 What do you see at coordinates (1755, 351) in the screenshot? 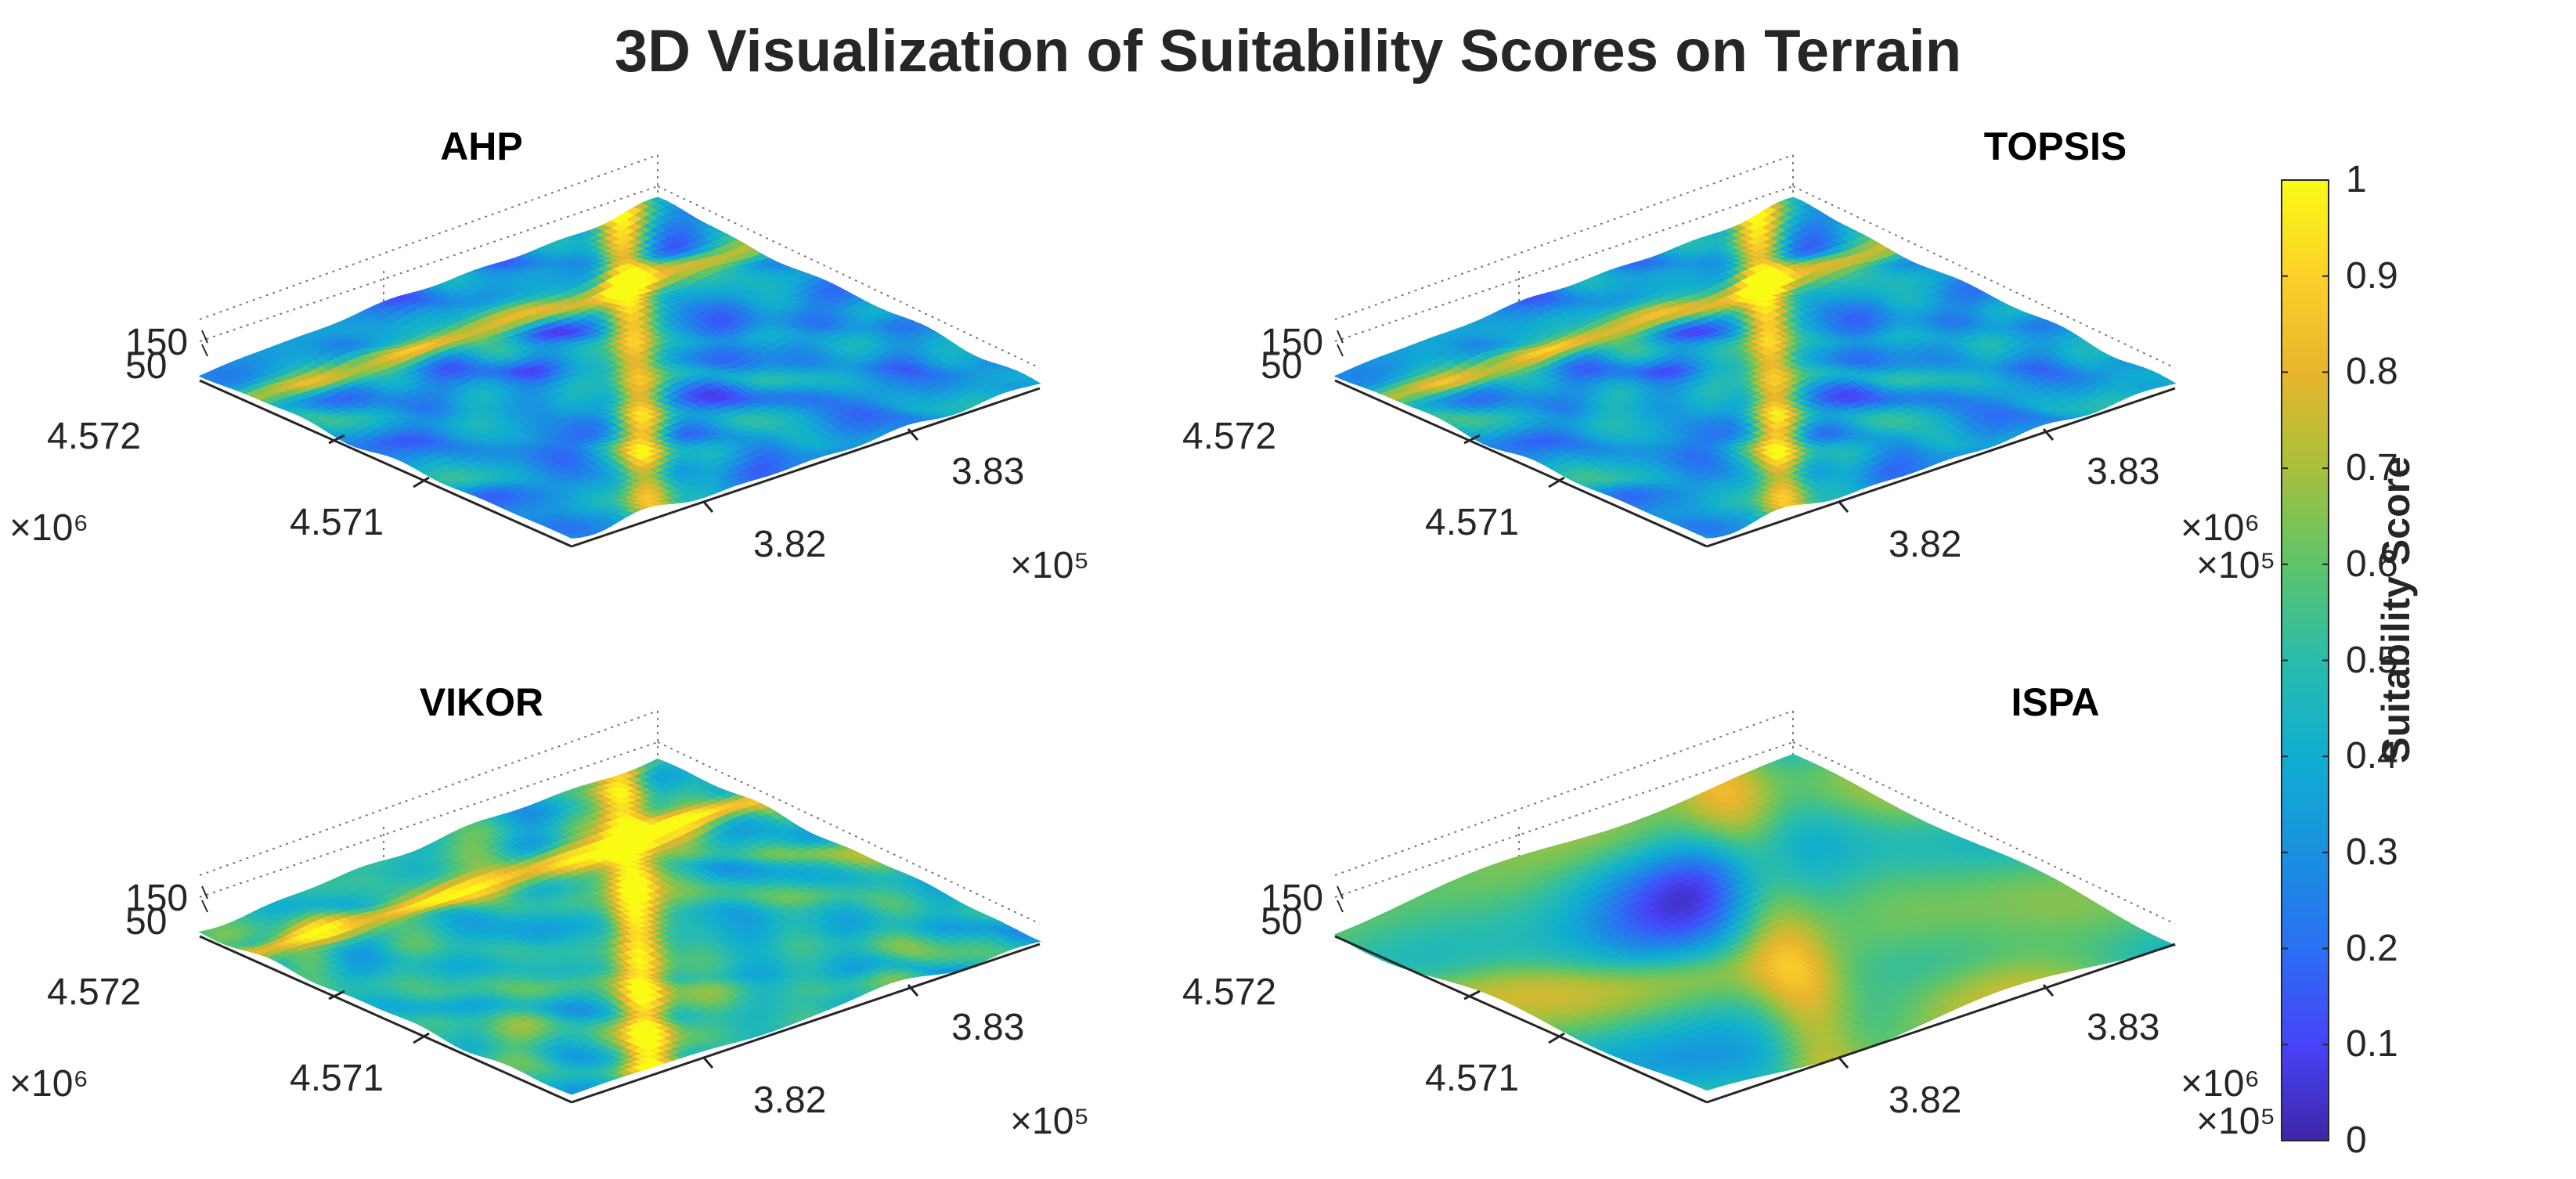
I see `panel-topsis` at bounding box center [1755, 351].